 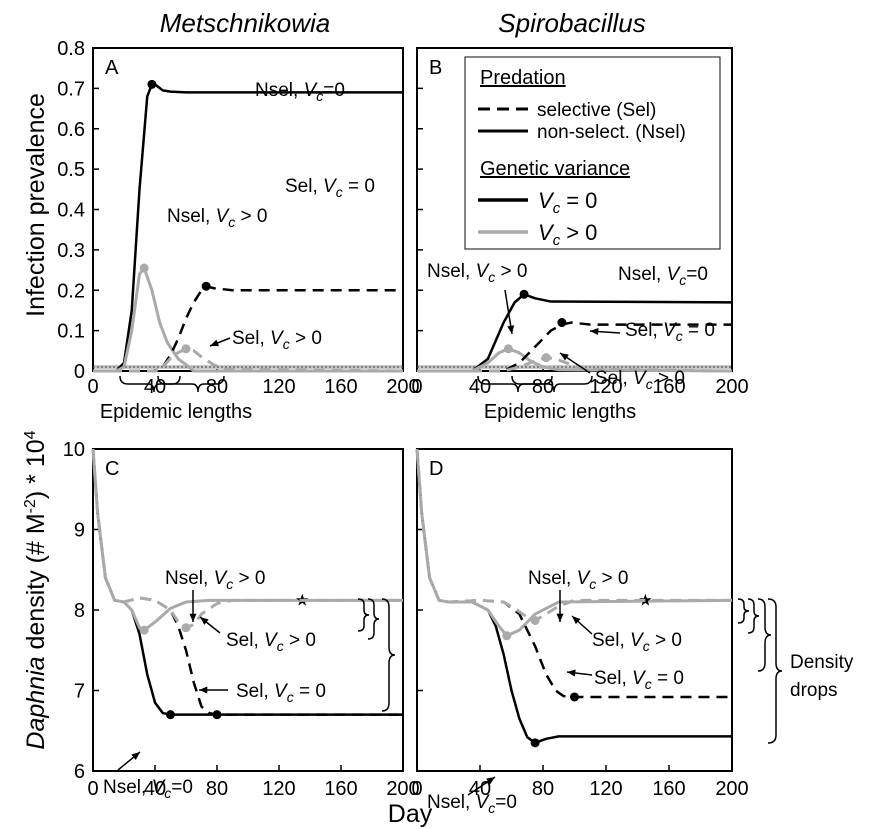 What do you see at coordinates (79, 772) in the screenshot?
I see `y-tick-label: 6` at bounding box center [79, 772].